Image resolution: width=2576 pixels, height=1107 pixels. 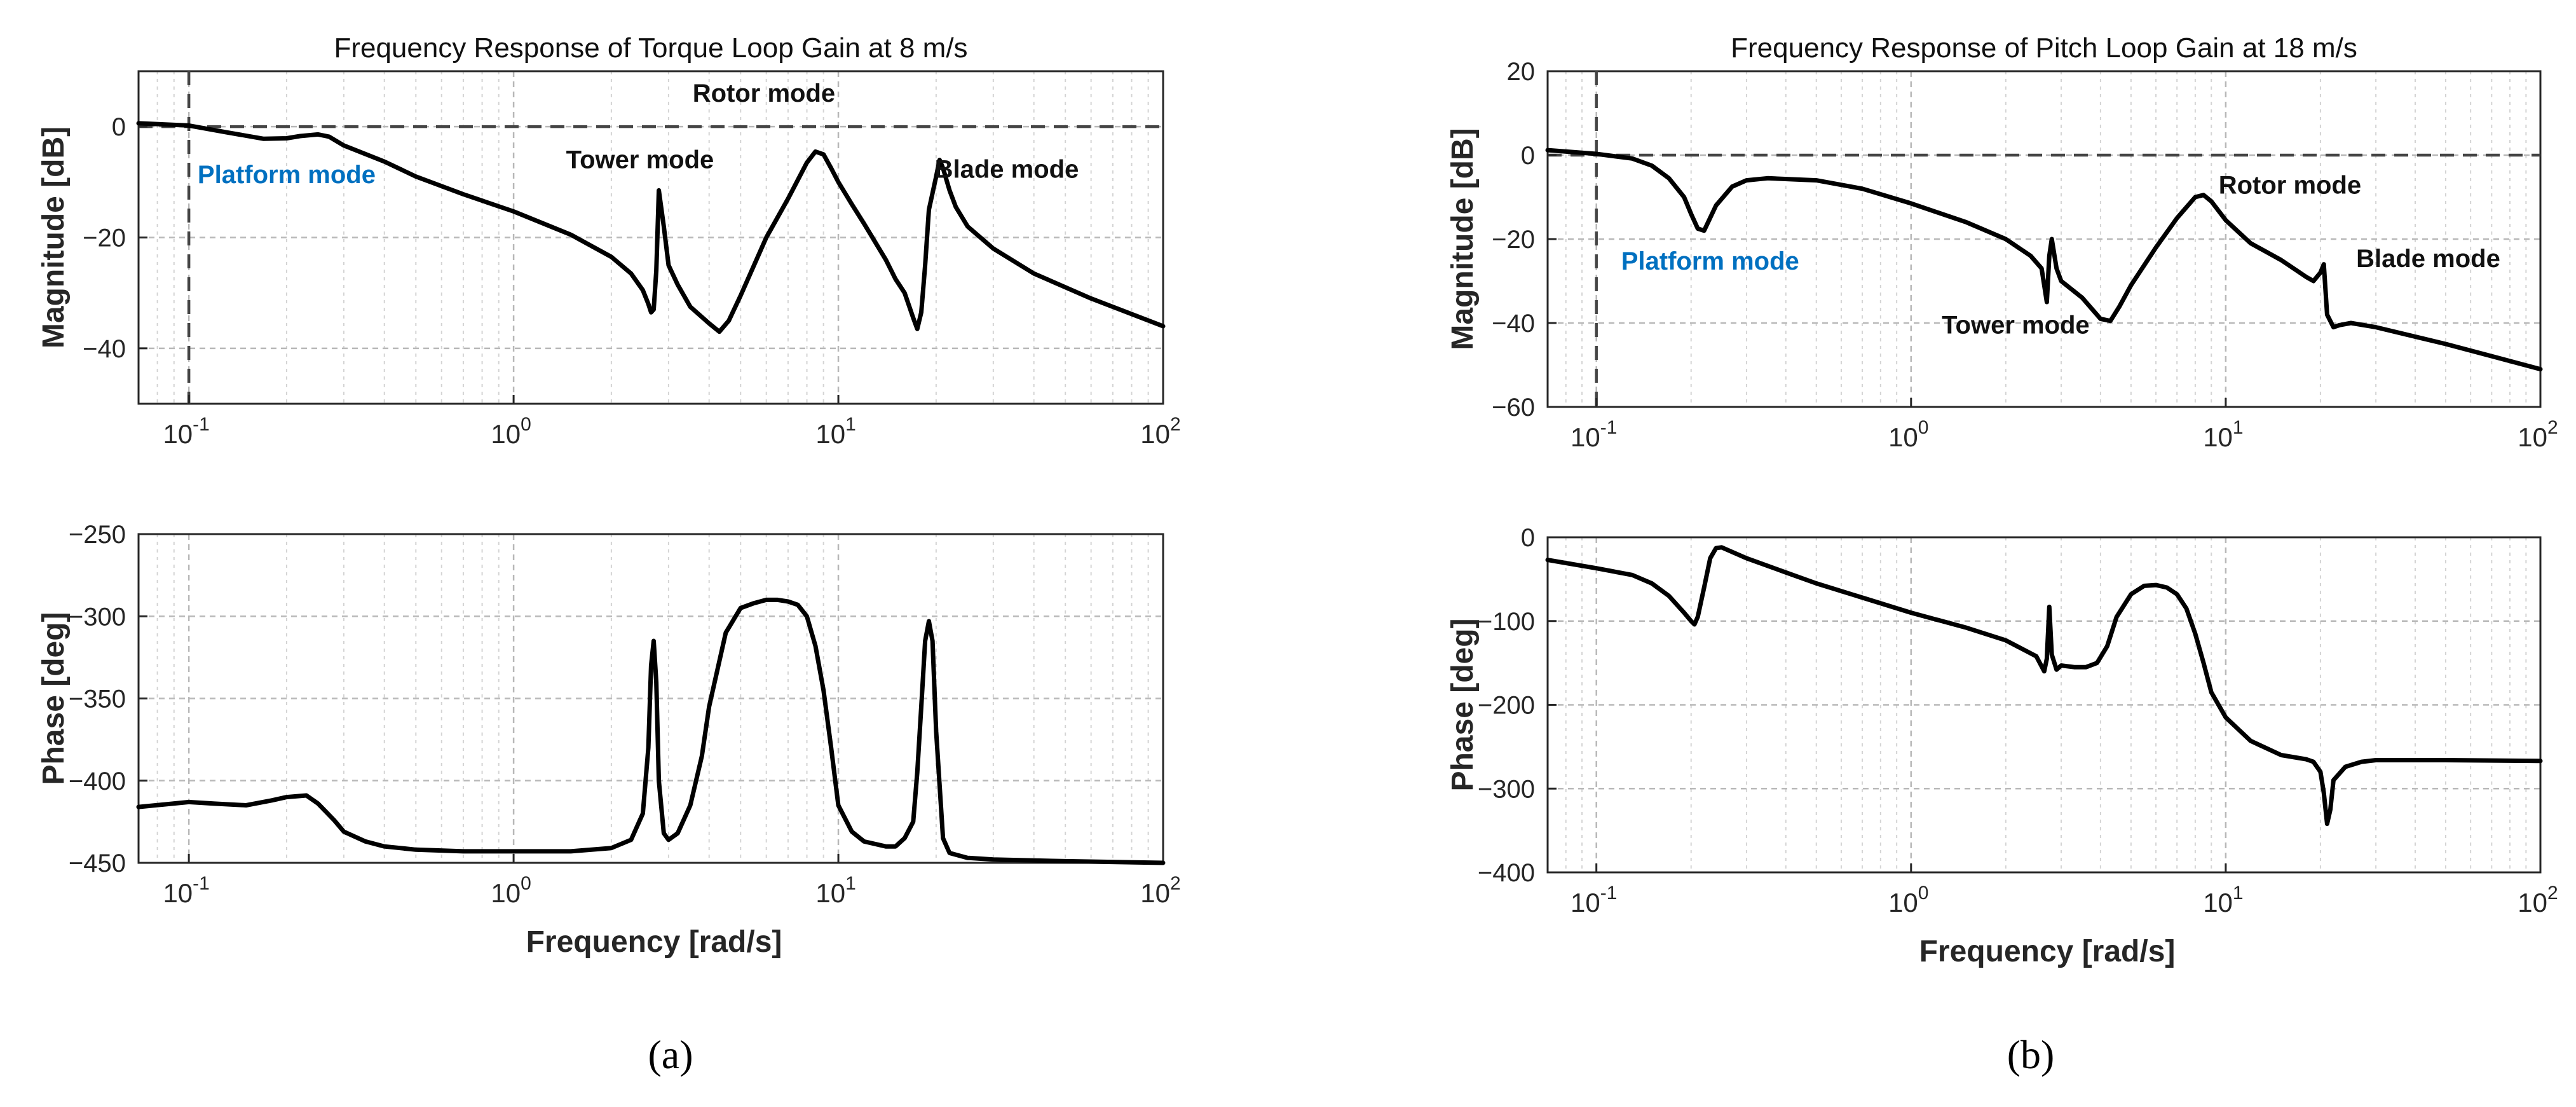 I want to click on panel-a-magnitude-annotation-platform-mode: Platform mode, so click(x=287, y=175).